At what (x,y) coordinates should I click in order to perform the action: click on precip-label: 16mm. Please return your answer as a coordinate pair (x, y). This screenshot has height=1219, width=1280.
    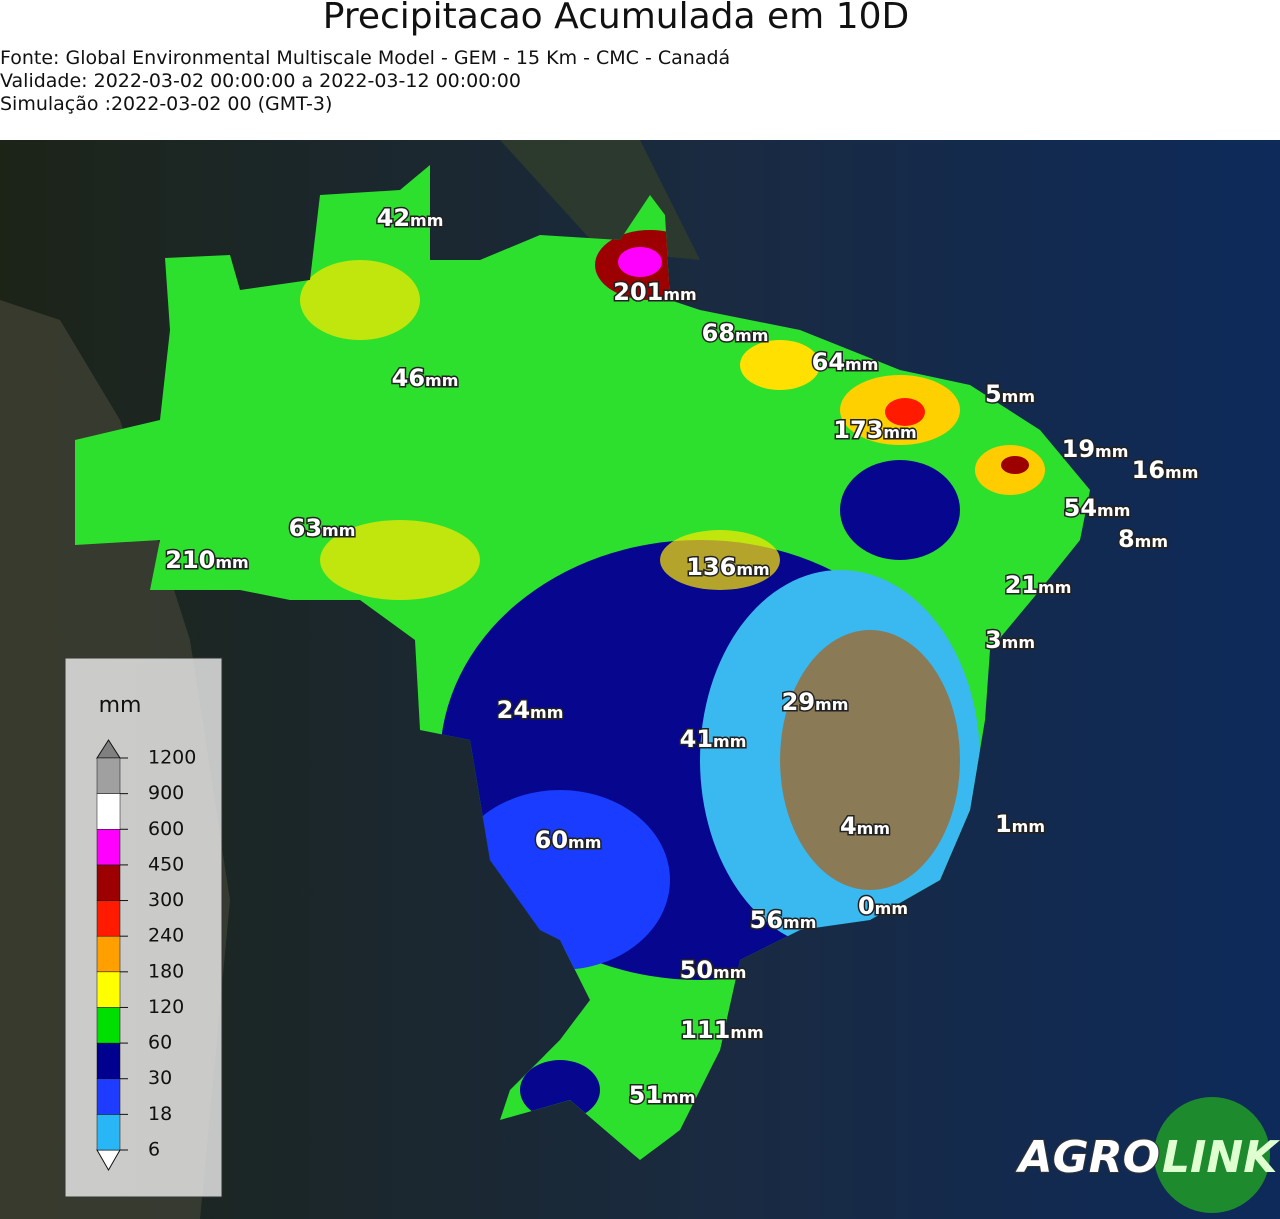
    Looking at the image, I should click on (1165, 470).